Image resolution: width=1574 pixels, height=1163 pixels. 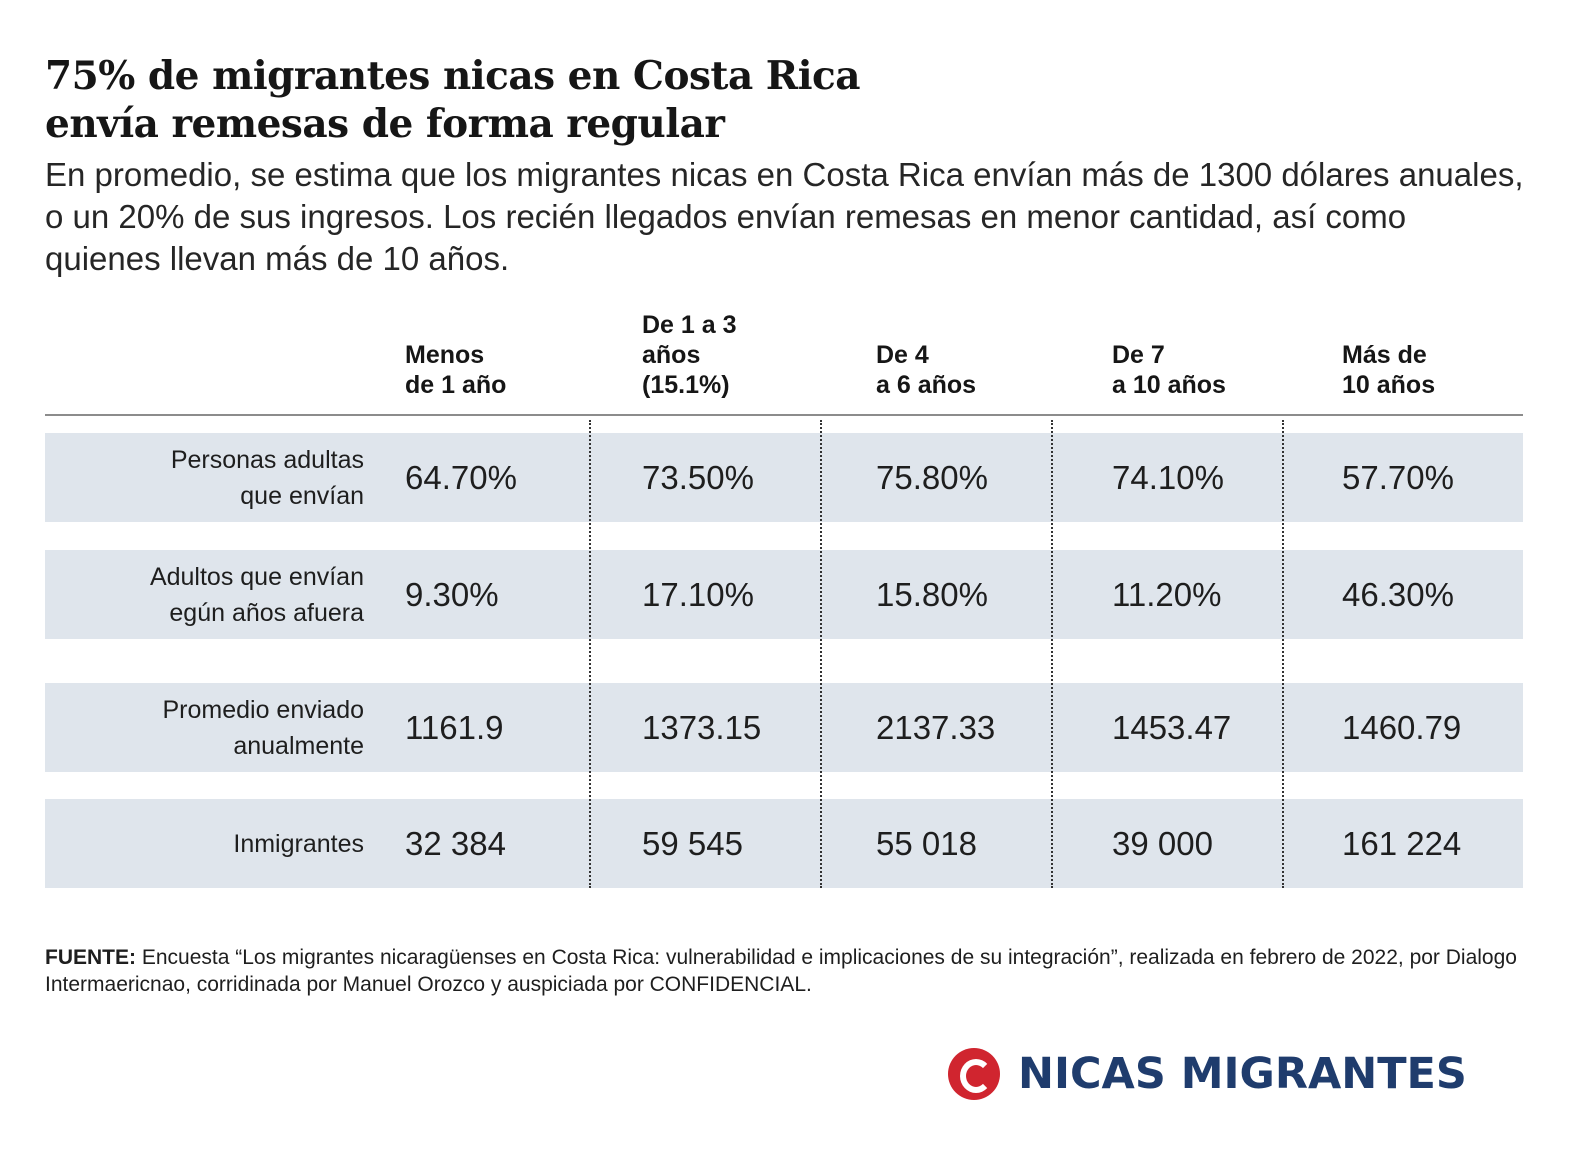 What do you see at coordinates (298, 843) in the screenshot?
I see `row-label: Inmigrantes` at bounding box center [298, 843].